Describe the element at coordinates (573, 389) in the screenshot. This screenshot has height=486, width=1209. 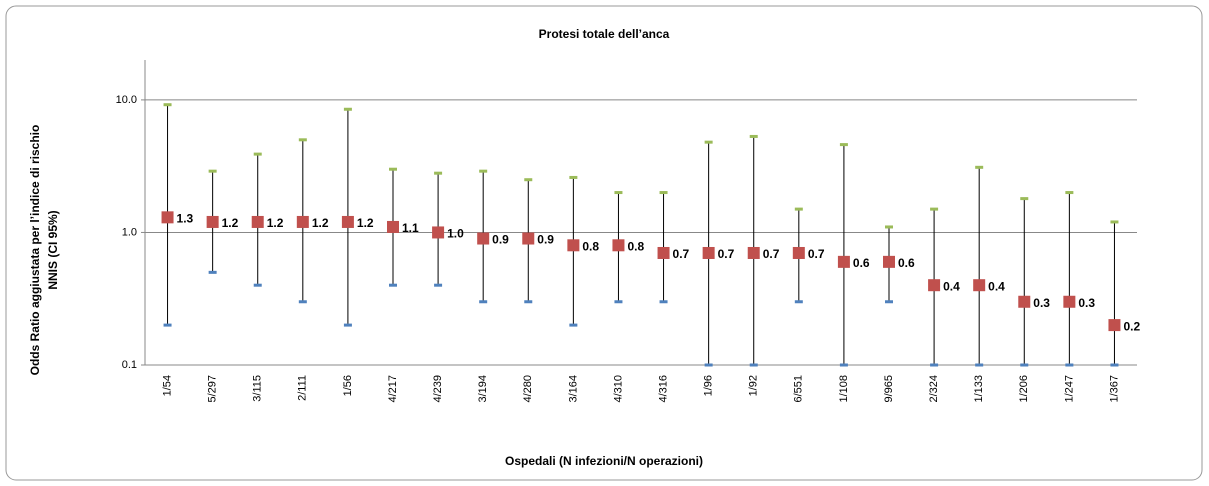
I see `x-tick-label: 3/164` at that location.